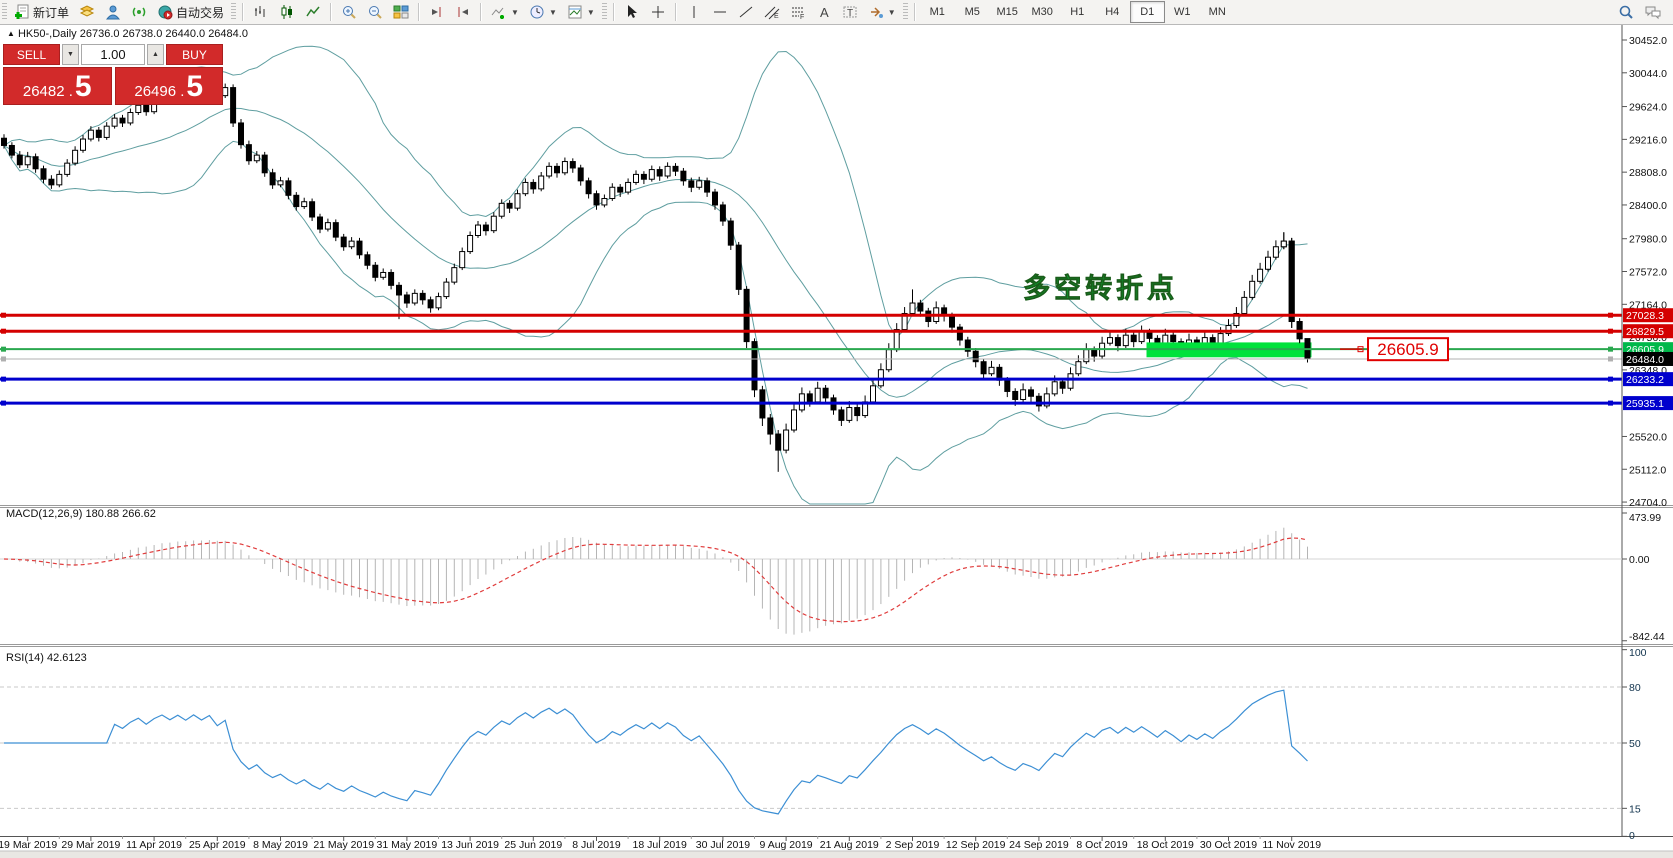 The width and height of the screenshot is (1673, 858). I want to click on autotrade-button: 自动交易, so click(190, 12).